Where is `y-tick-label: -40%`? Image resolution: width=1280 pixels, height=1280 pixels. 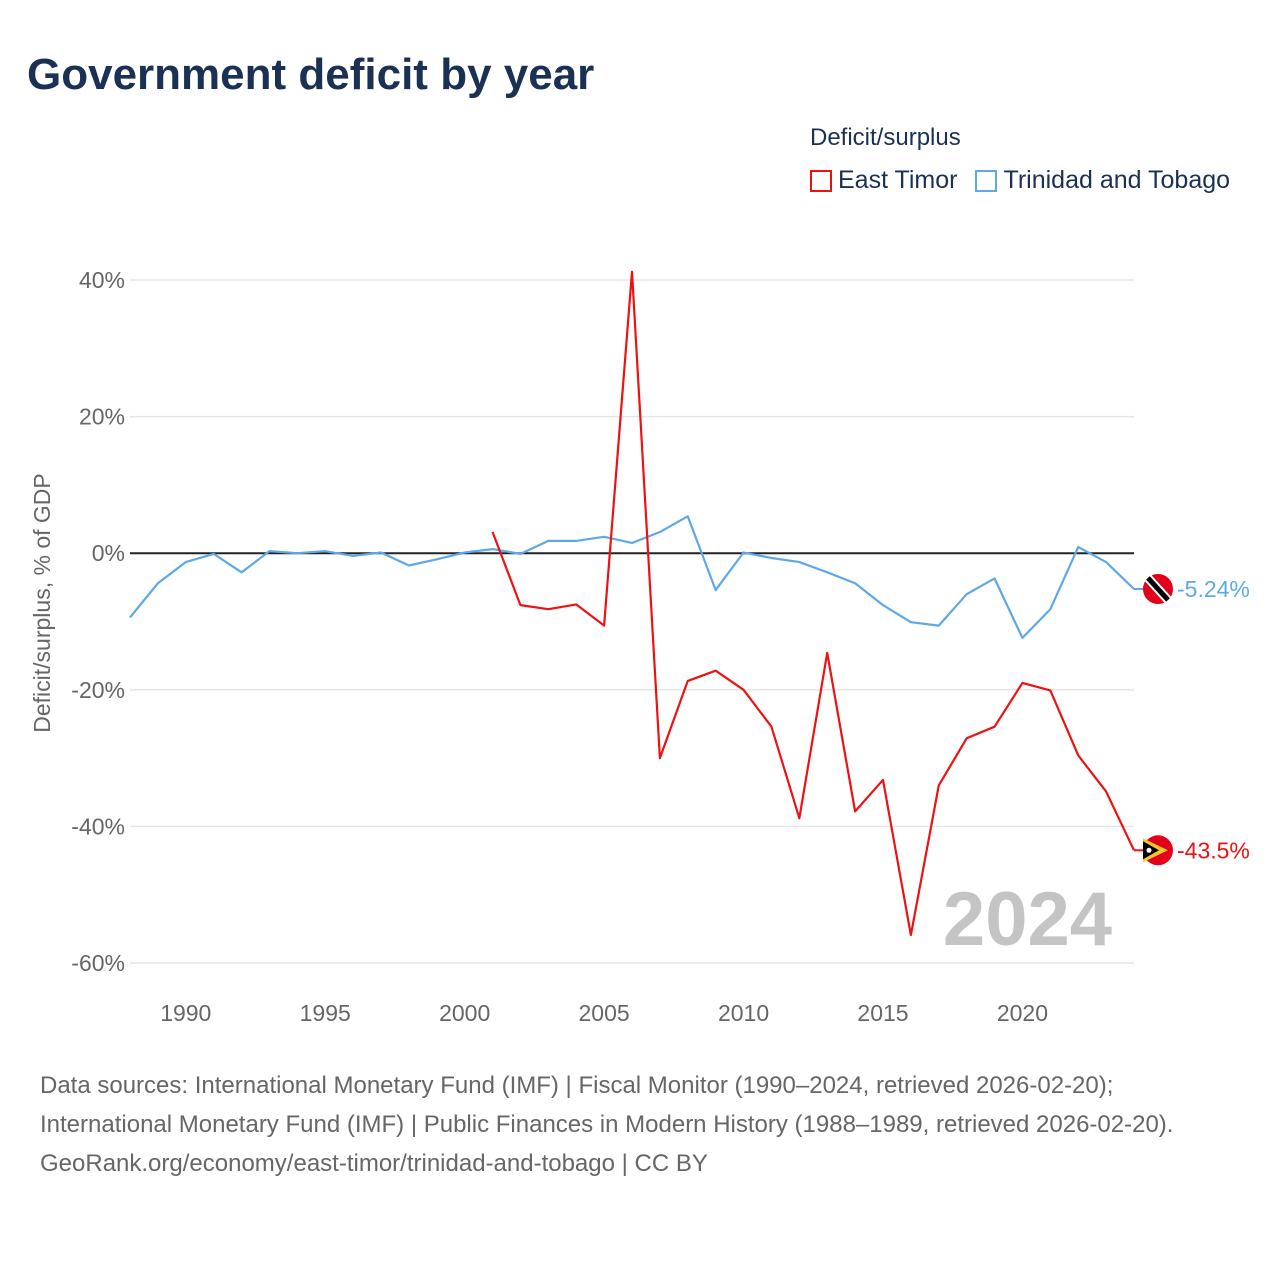
y-tick-label: -40% is located at coordinates (98, 826).